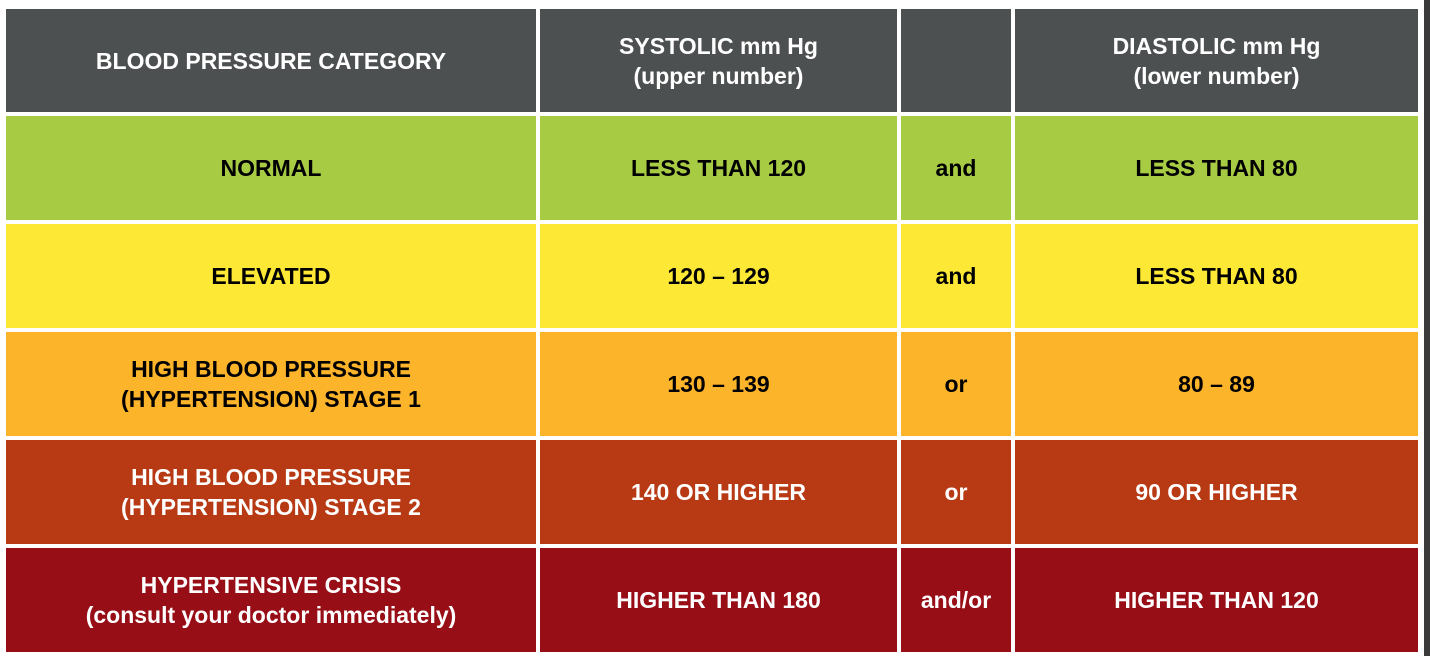 The image size is (1430, 656). What do you see at coordinates (956, 600) in the screenshot?
I see `conjunction-cell: and/or` at bounding box center [956, 600].